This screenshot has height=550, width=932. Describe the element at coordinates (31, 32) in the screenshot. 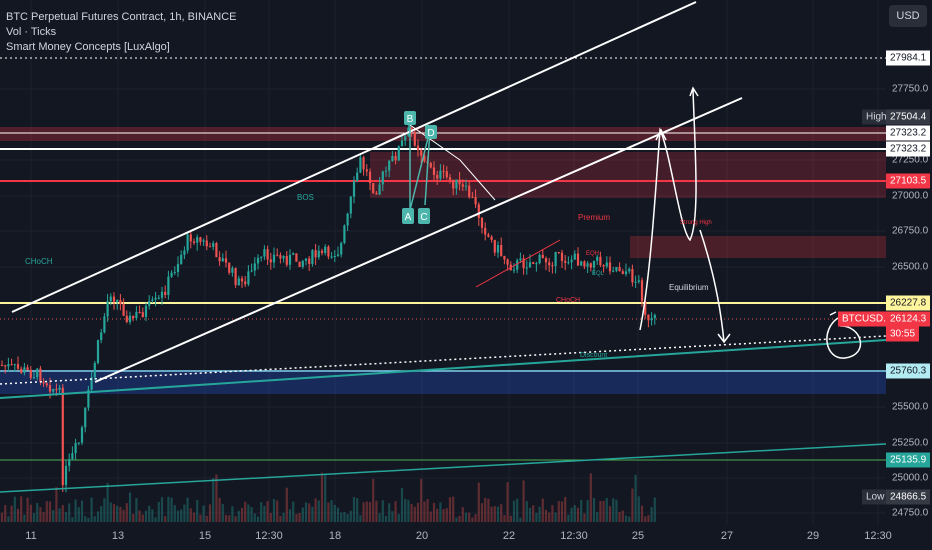

I see `volume-indicator: Vol · Ticks` at that location.